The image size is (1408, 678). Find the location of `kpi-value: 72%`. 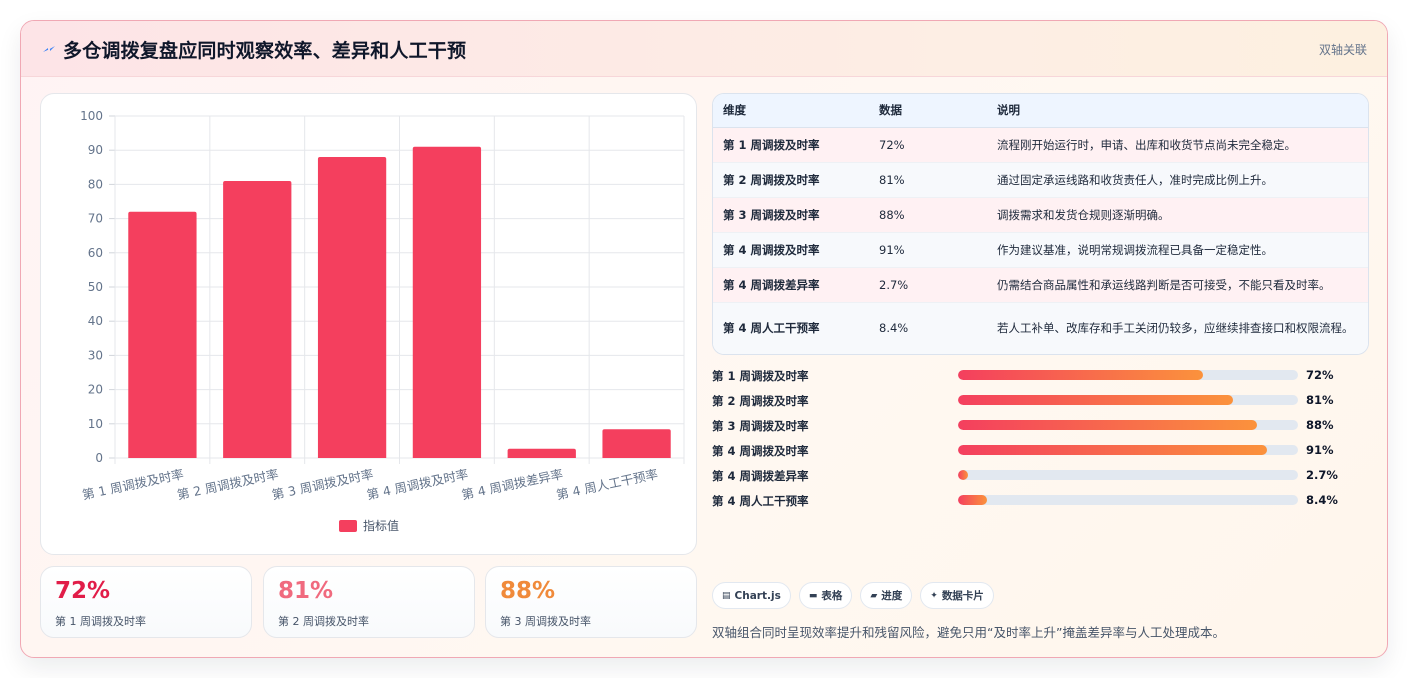

kpi-value: 72% is located at coordinates (83, 591).